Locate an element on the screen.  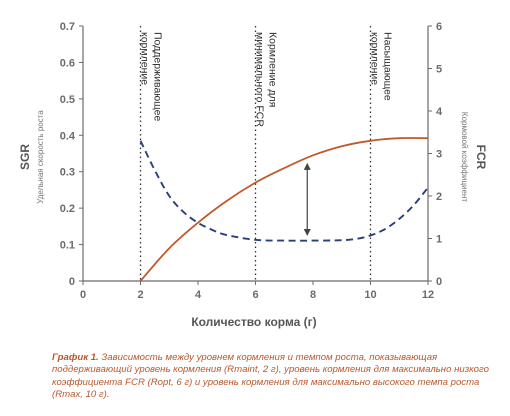
feeding-level-label-line: минимального FCR is located at coordinates (260, 79).